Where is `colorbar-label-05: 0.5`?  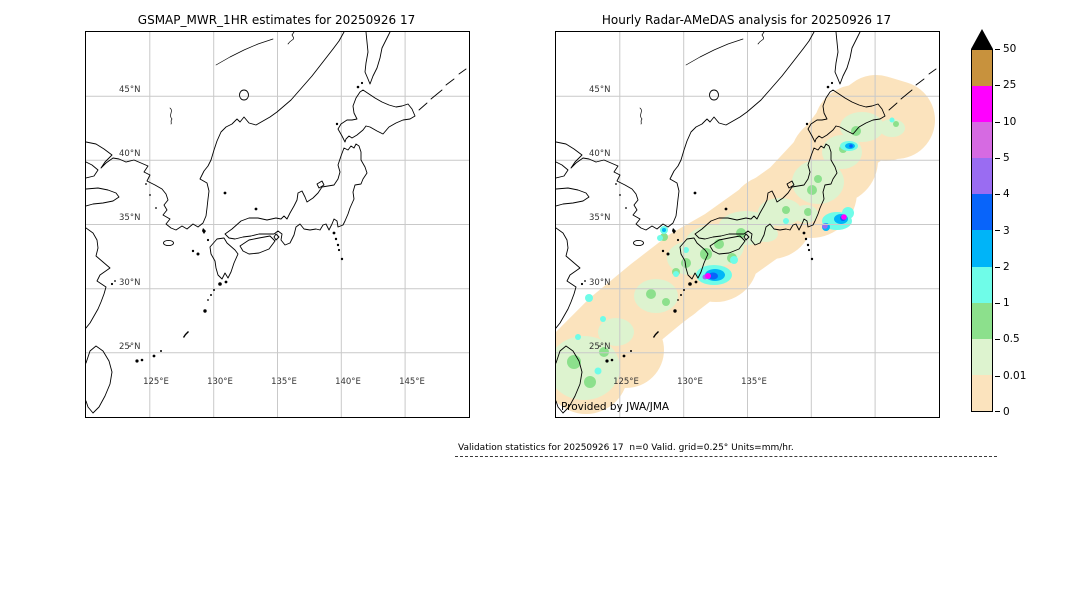
colorbar-label-05: 0.5 is located at coordinates (1011, 339).